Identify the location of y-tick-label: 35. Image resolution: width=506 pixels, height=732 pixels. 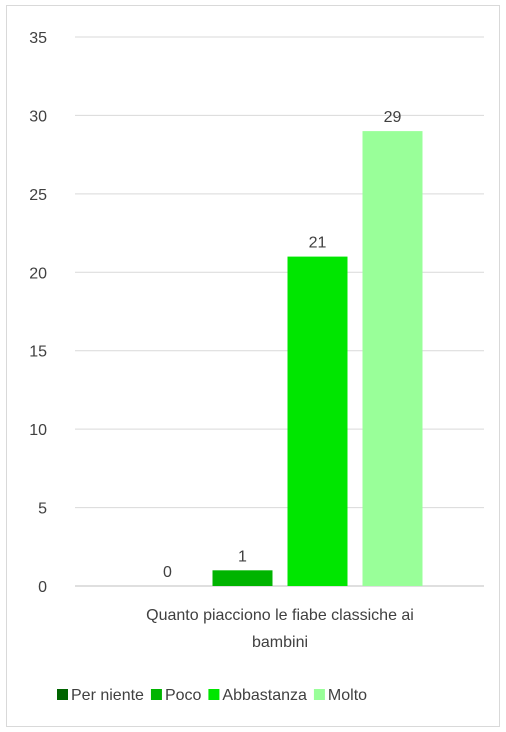
(38, 38).